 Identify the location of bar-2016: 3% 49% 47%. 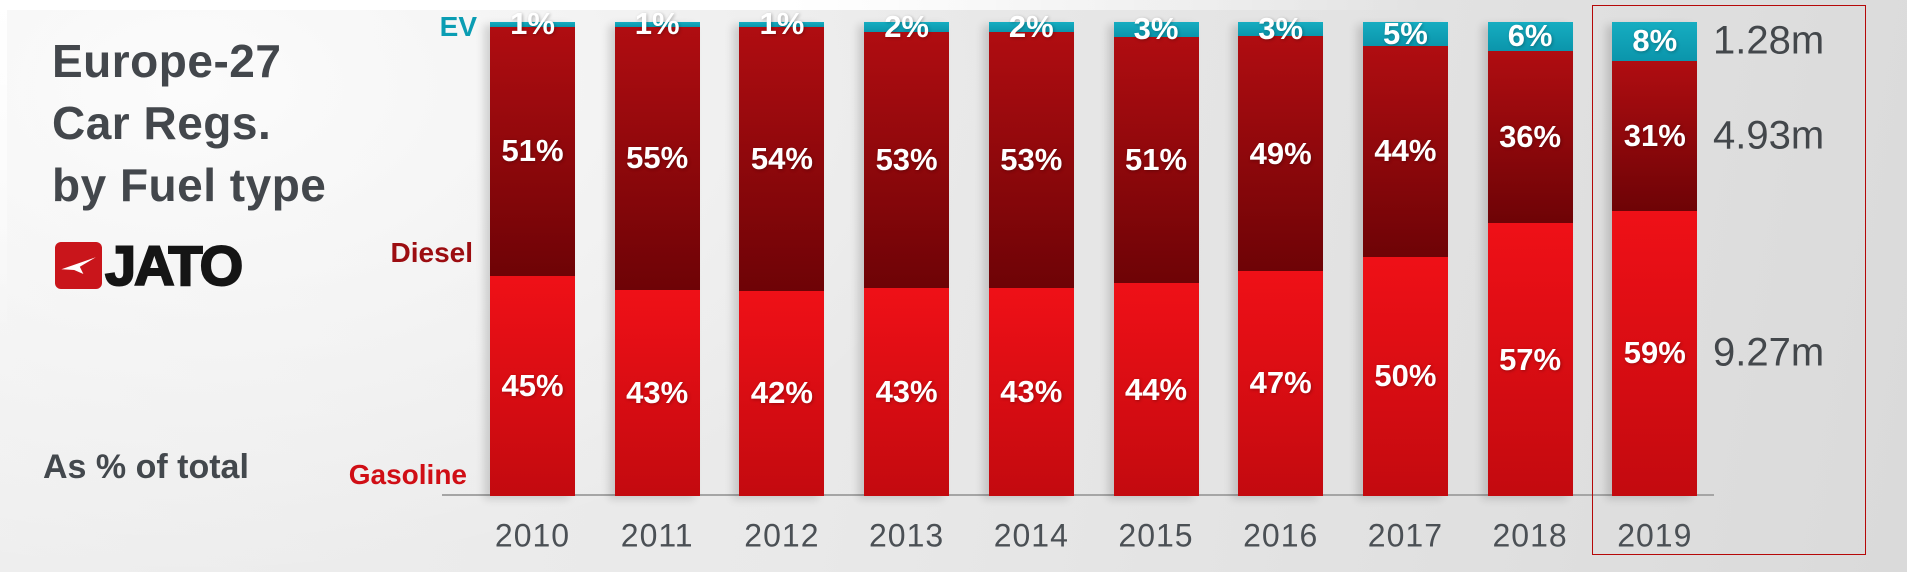
(1281, 253).